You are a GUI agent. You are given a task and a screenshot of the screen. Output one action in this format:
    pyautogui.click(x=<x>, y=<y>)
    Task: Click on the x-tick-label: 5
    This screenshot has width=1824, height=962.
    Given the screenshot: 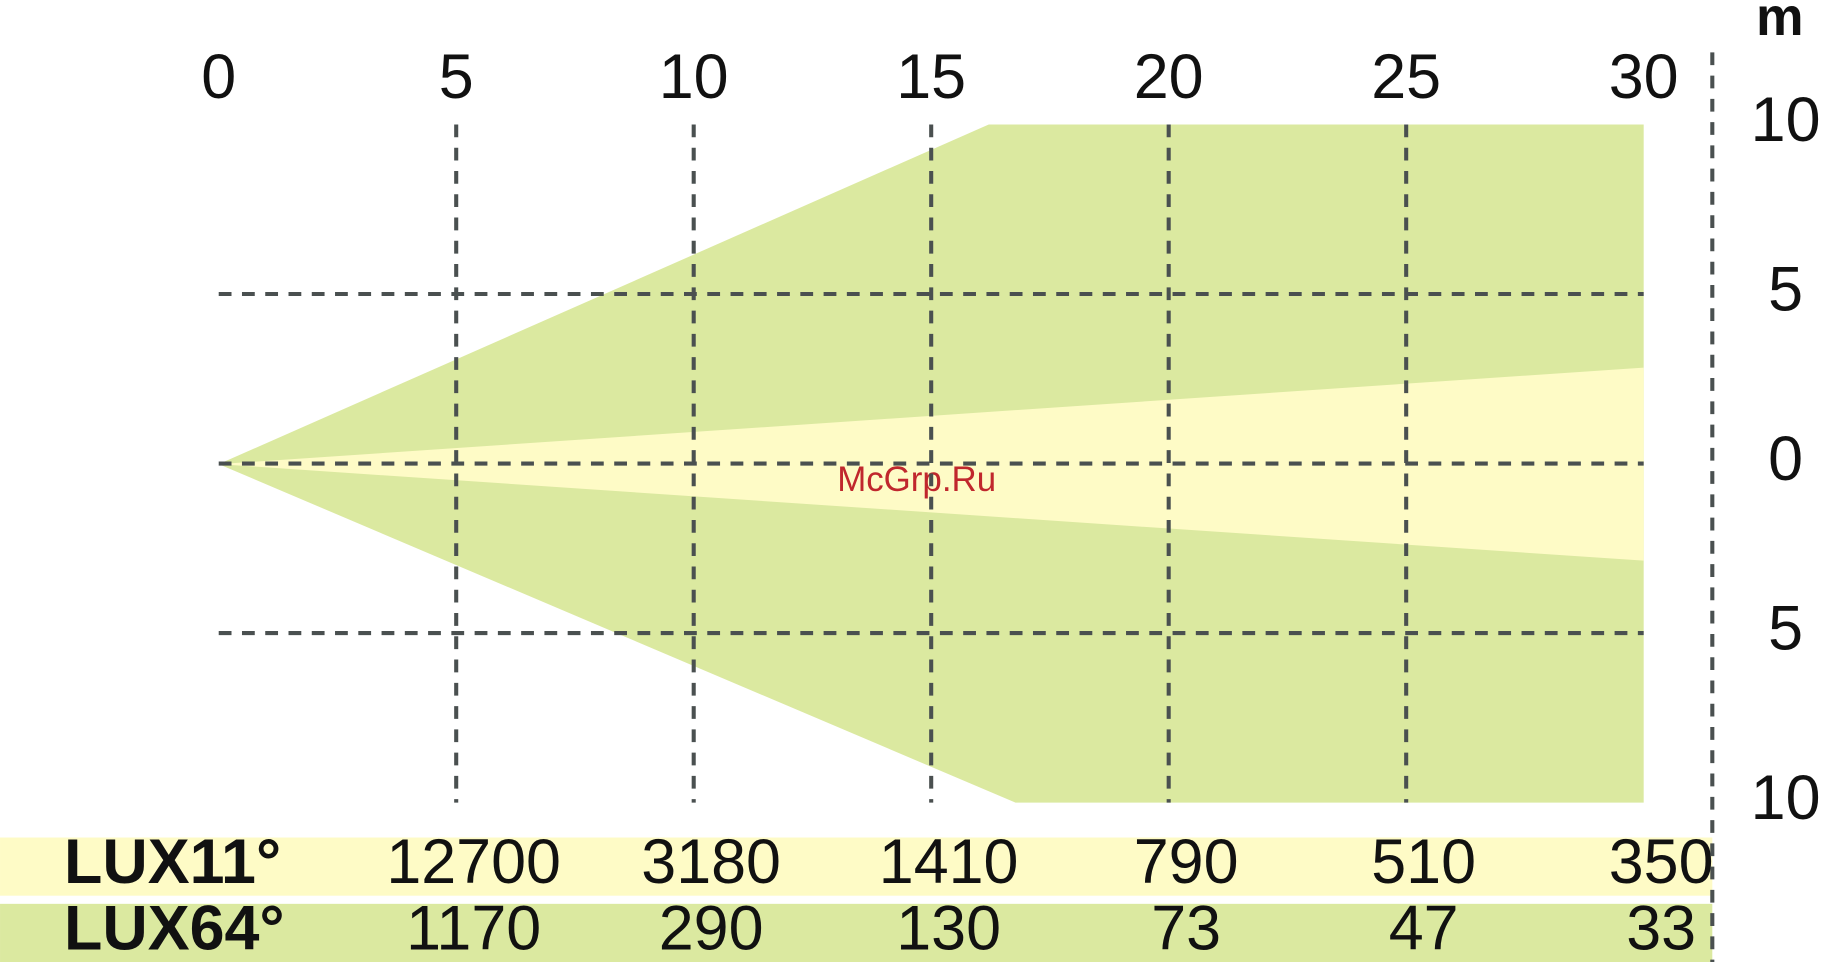 What is the action you would take?
    pyautogui.click(x=456, y=77)
    